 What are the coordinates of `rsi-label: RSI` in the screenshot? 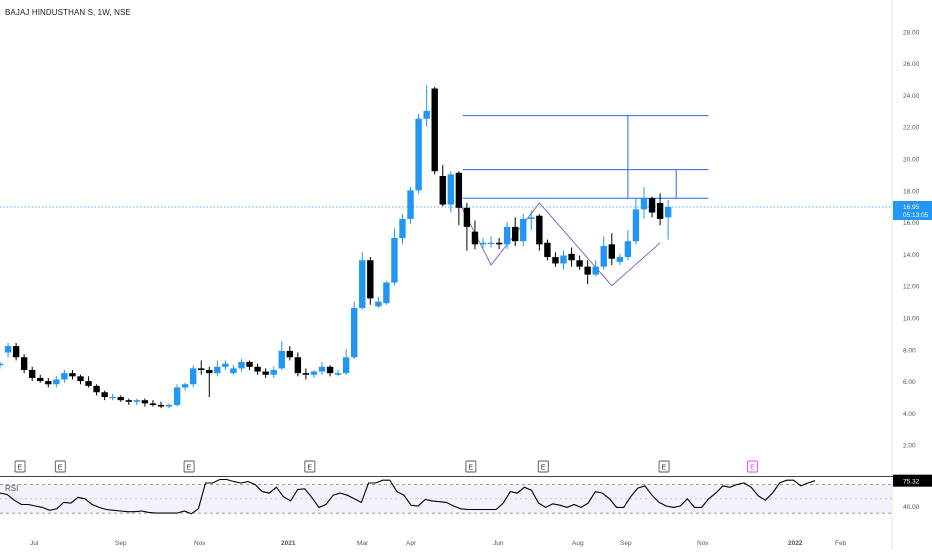 It's located at (12, 488).